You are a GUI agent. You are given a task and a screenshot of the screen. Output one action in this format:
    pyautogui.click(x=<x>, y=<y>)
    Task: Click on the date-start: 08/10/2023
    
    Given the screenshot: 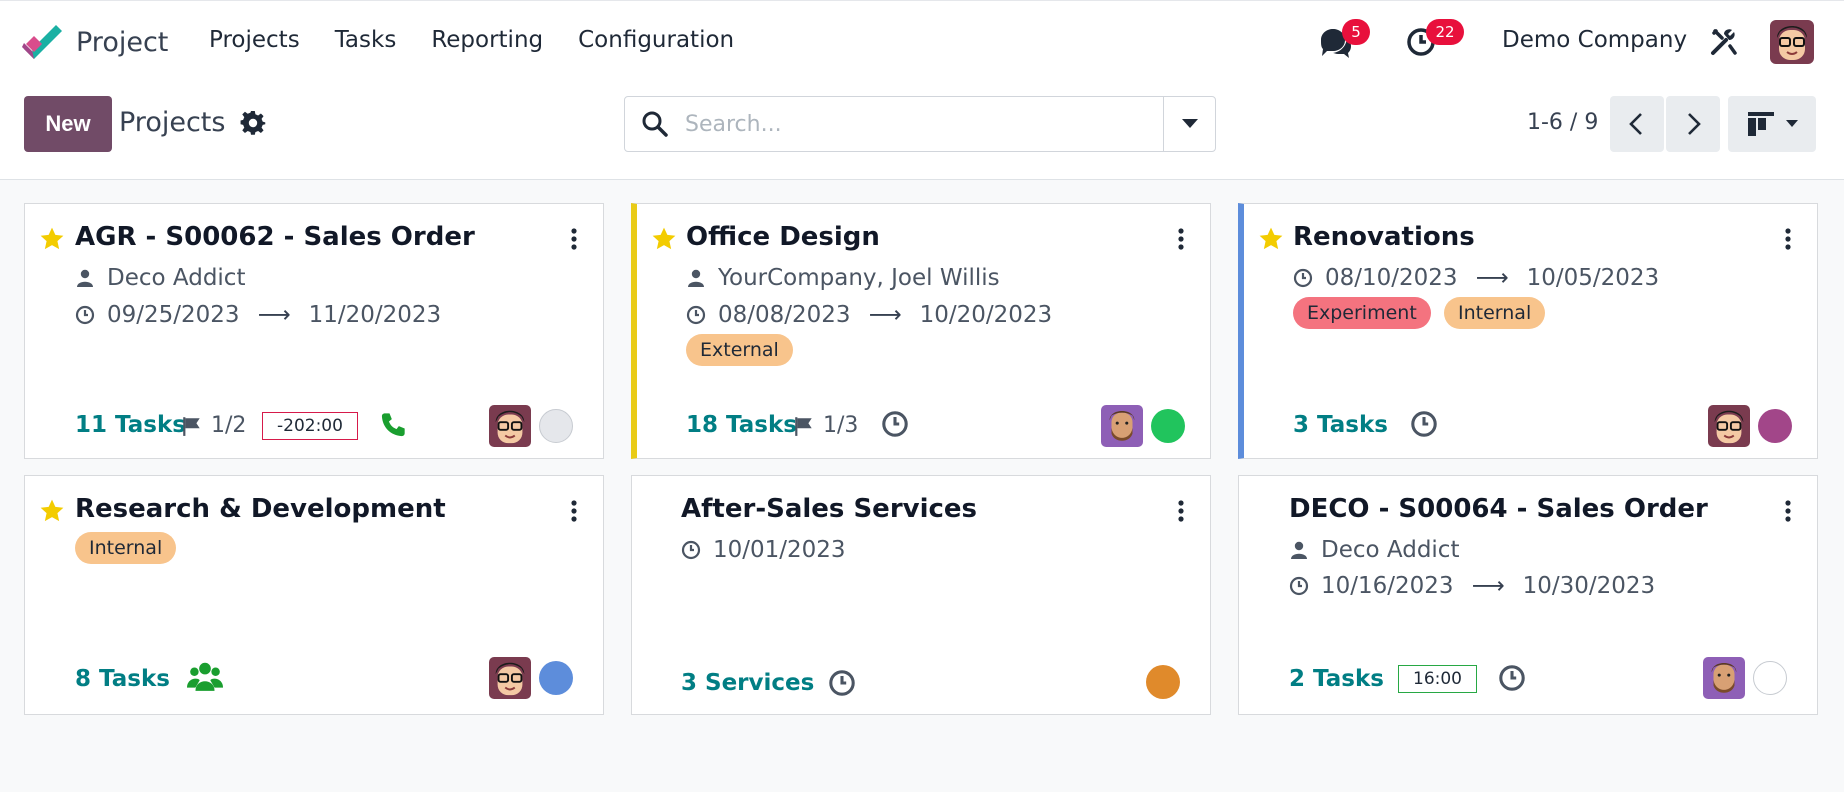 What is the action you would take?
    pyautogui.click(x=1391, y=278)
    